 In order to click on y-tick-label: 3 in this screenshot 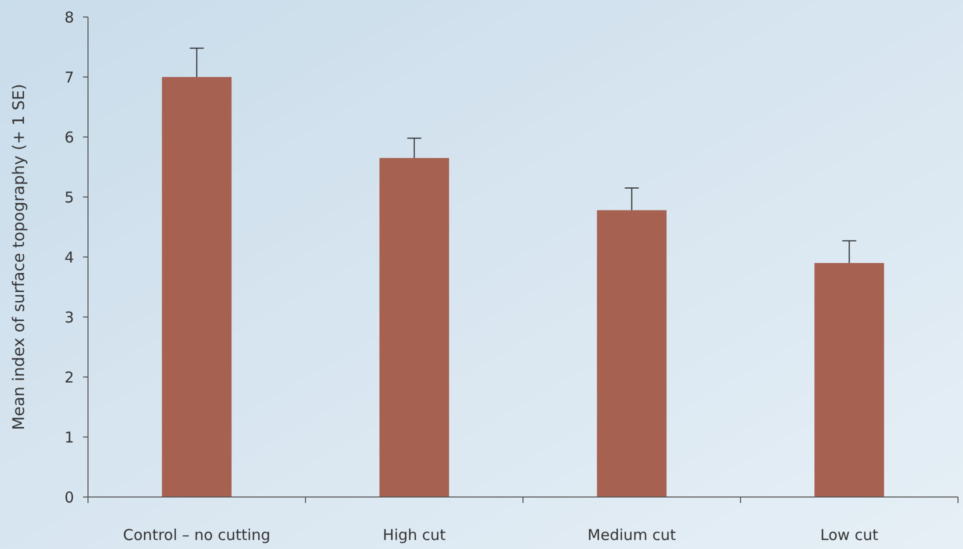, I will do `click(69, 317)`.